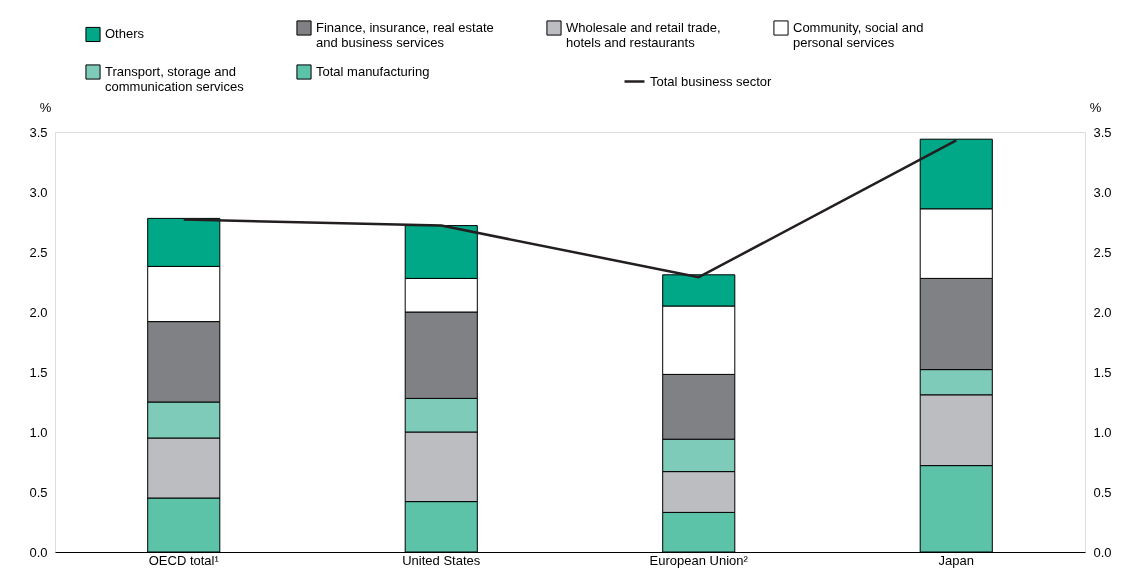  I want to click on legend-label: Others, so click(125, 34).